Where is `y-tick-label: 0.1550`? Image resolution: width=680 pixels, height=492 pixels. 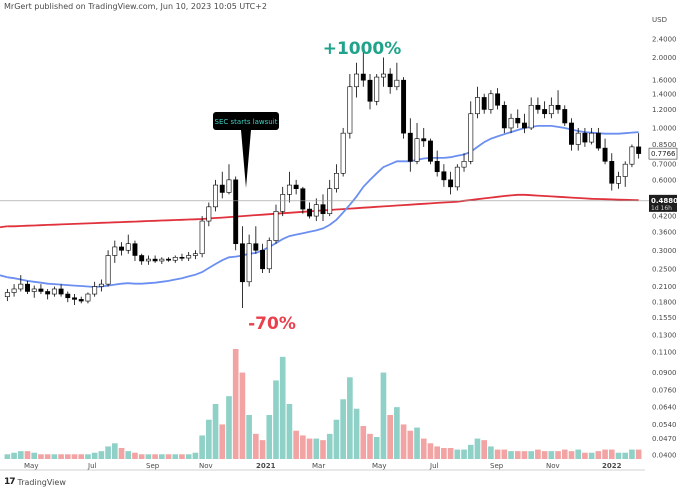 y-tick-label: 0.1550 is located at coordinates (664, 318).